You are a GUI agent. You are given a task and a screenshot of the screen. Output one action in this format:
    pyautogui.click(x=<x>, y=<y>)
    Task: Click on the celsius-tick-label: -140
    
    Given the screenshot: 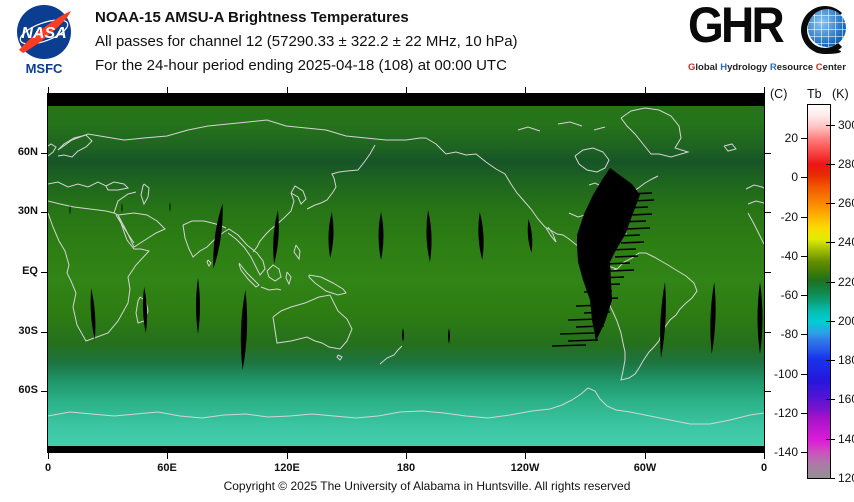 What is the action you would take?
    pyautogui.click(x=785, y=452)
    